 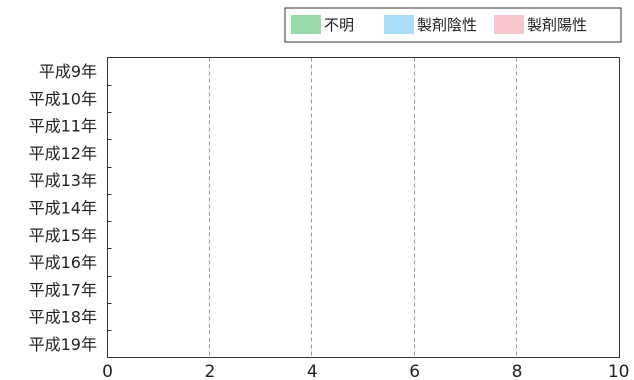 What do you see at coordinates (109, 208) in the screenshot?
I see `category-ticks` at bounding box center [109, 208].